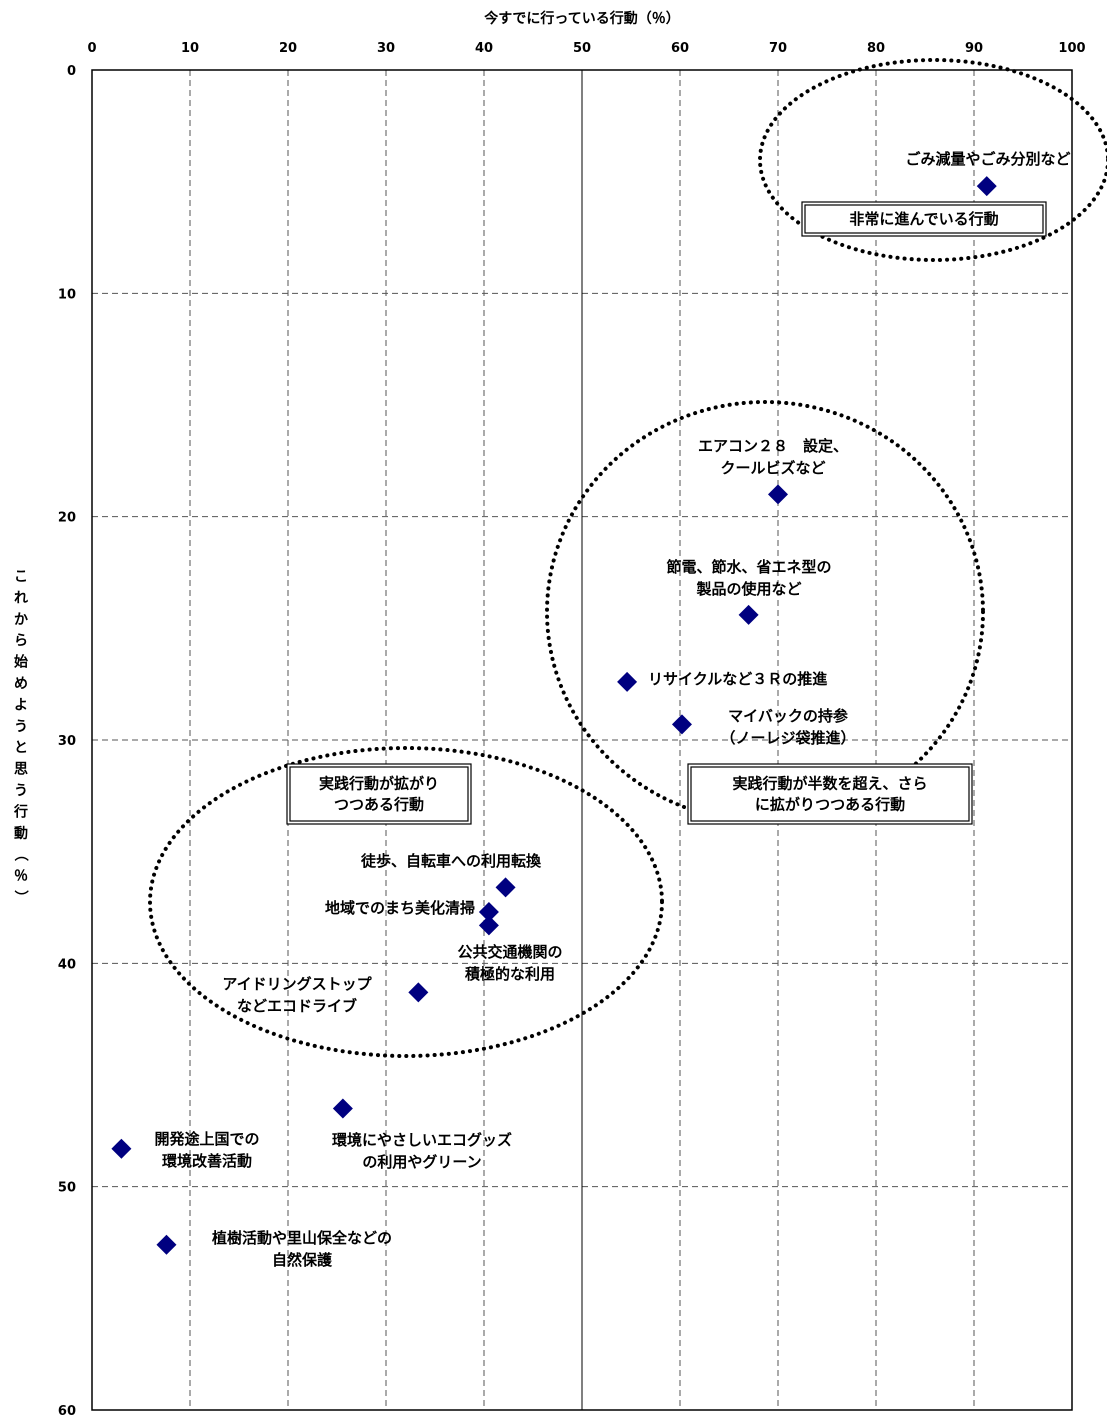 Image resolution: width=1107 pixels, height=1423 pixels. I want to click on annotation-text: 非常に進んでいる行動, so click(923, 219).